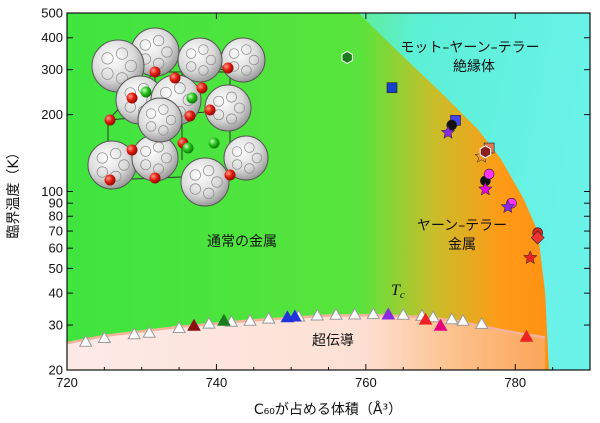 Image resolution: width=600 pixels, height=423 pixels. Describe the element at coordinates (462, 226) in the screenshot. I see `jt-metal-label-line1: ヤーン–テラー` at that location.